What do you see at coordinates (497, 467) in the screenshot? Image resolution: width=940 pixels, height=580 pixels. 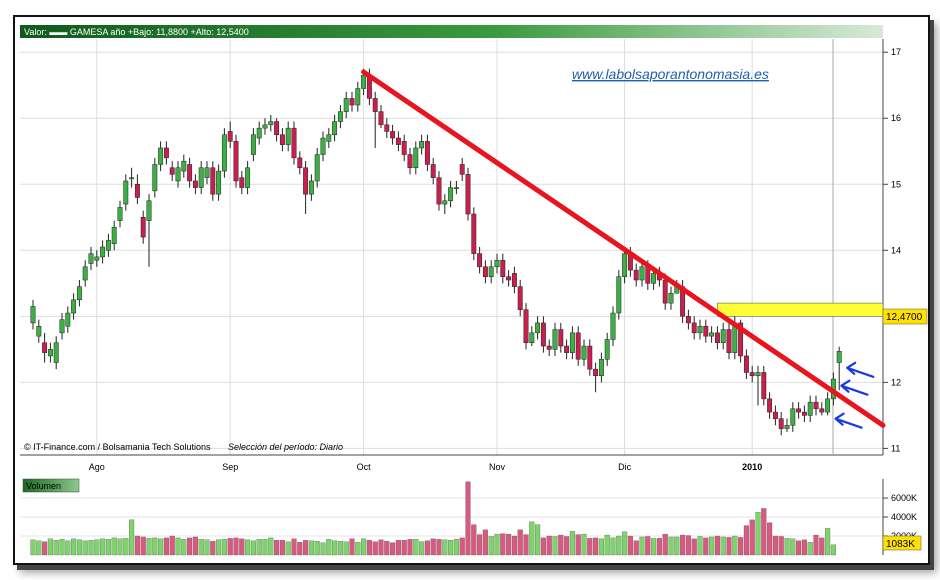 I see `month-label: Nov` at bounding box center [497, 467].